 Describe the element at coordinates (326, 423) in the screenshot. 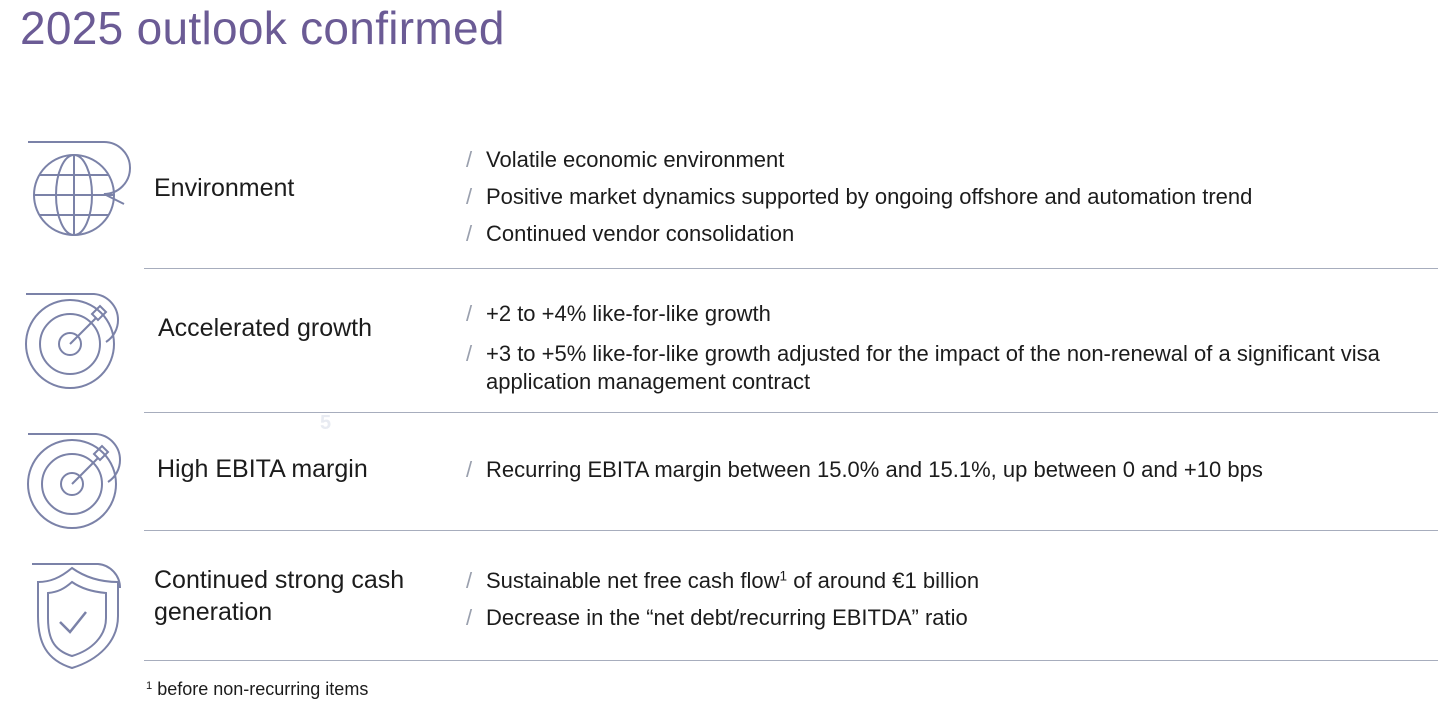

I see `faint-page-mark: 5` at that location.